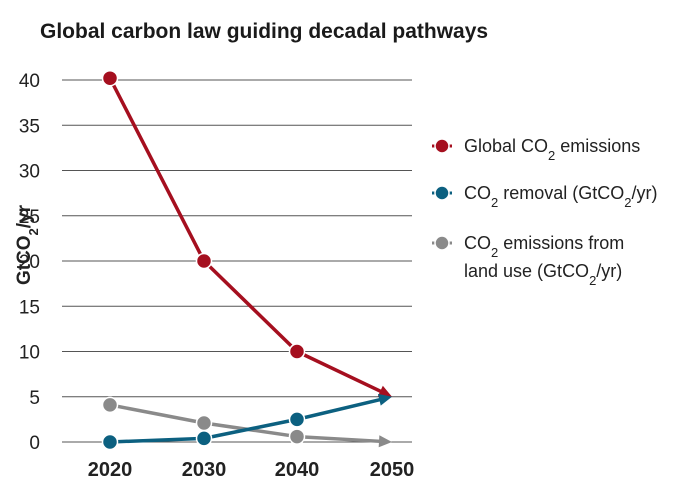 The height and width of the screenshot is (487, 700). I want to click on data-point-global-co2-emissions-2020, so click(110, 78).